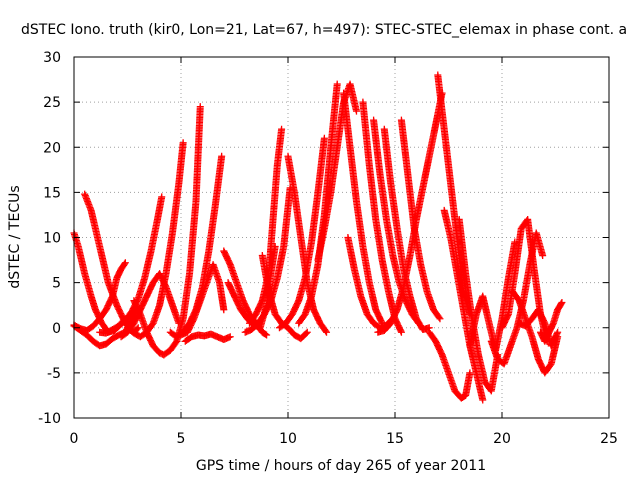  I want to click on y-tick-label: -10, so click(49, 419).